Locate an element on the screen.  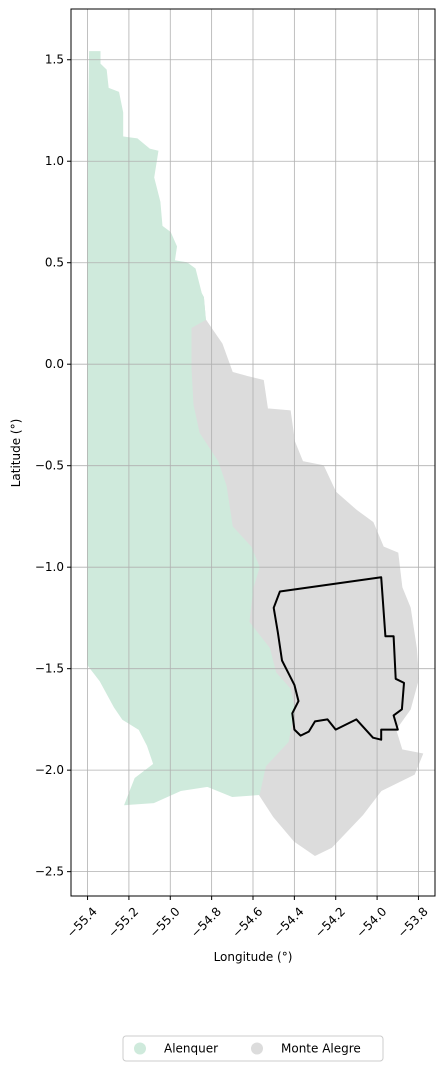
legend: Alenquer Monte Alegre is located at coordinates (253, 1048).